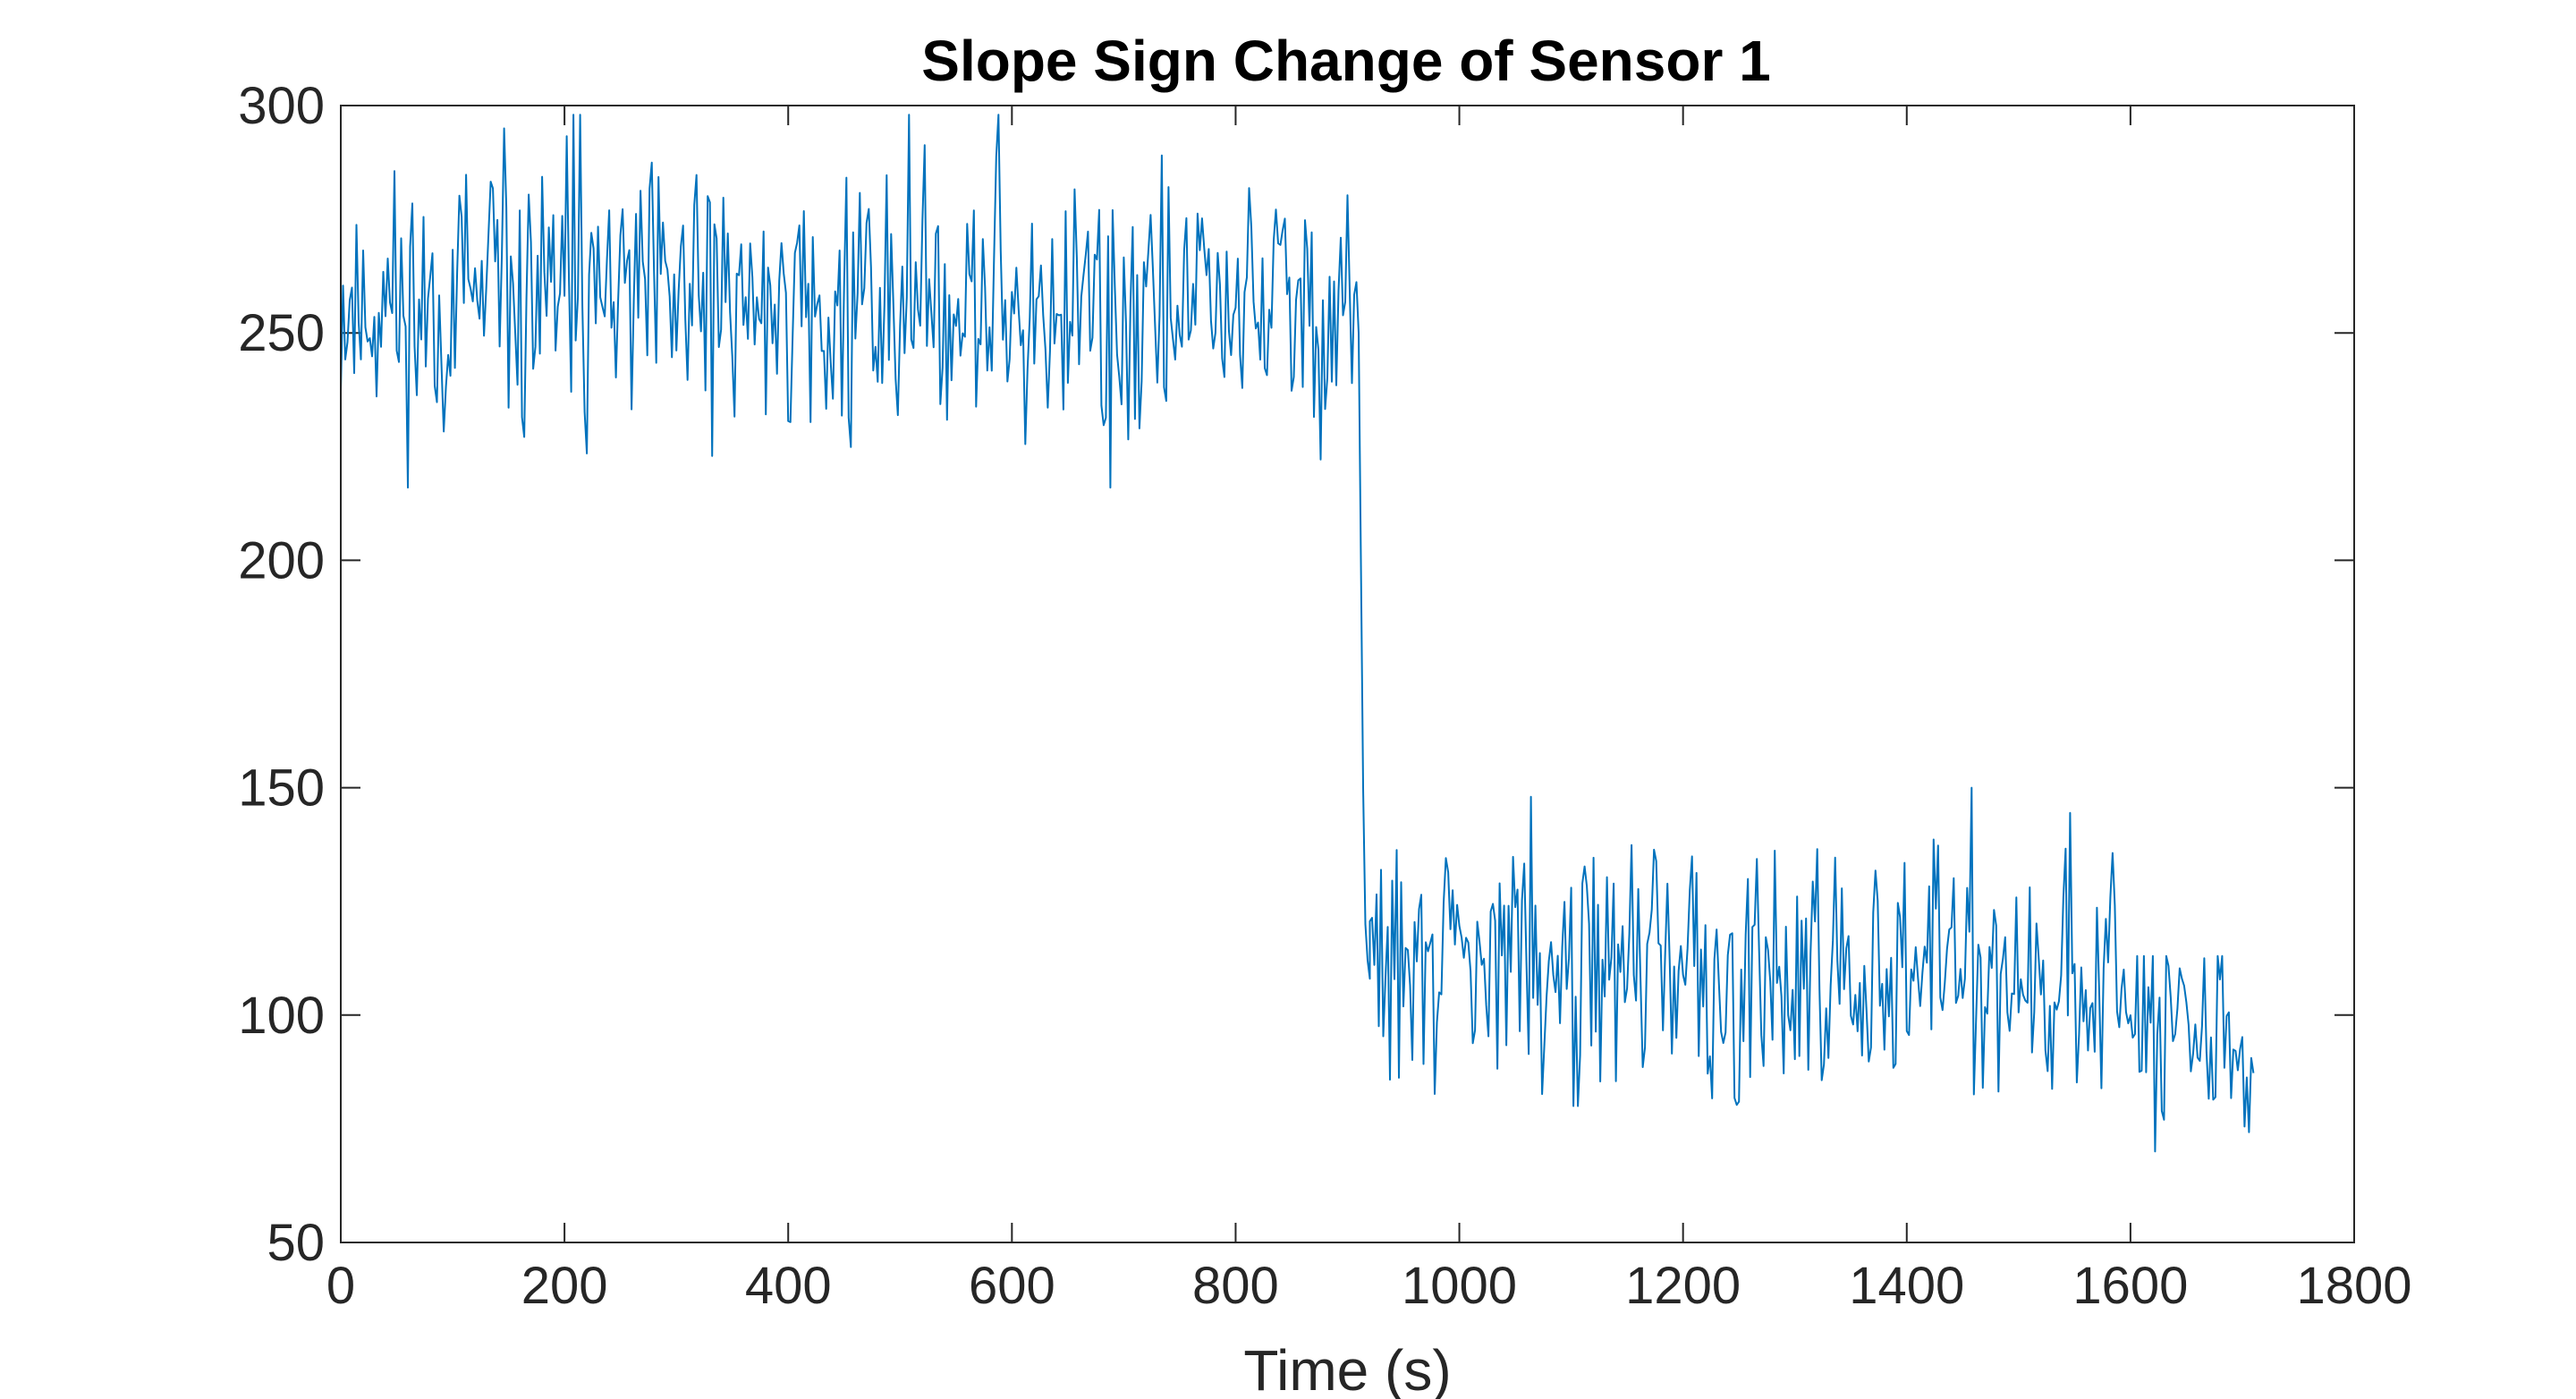  Describe the element at coordinates (1459, 1286) in the screenshot. I see `x-tick-label: 1000` at that location.